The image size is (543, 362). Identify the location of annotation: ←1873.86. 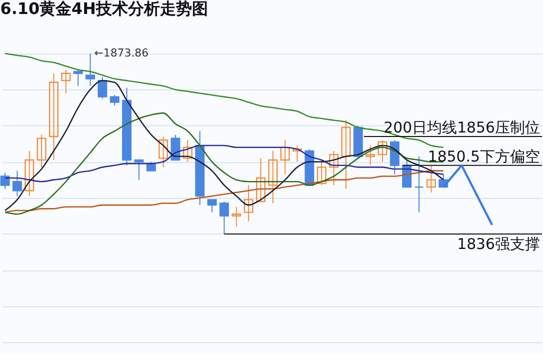
(121, 53).